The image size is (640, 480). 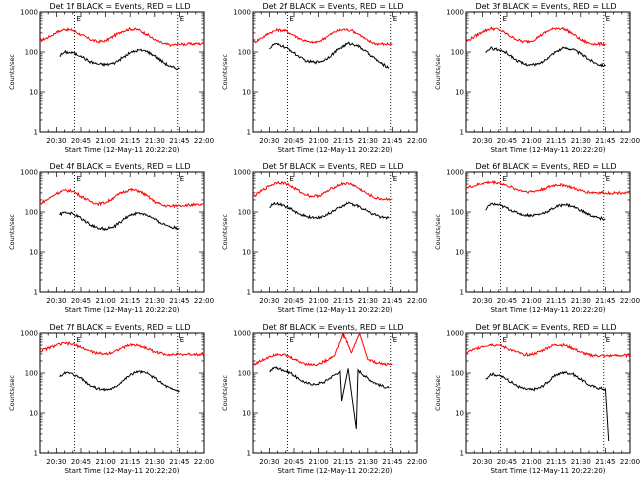 What do you see at coordinates (332, 6) in the screenshot?
I see `panel-title: Det 2f BLACK = Events, RED = LLD` at bounding box center [332, 6].